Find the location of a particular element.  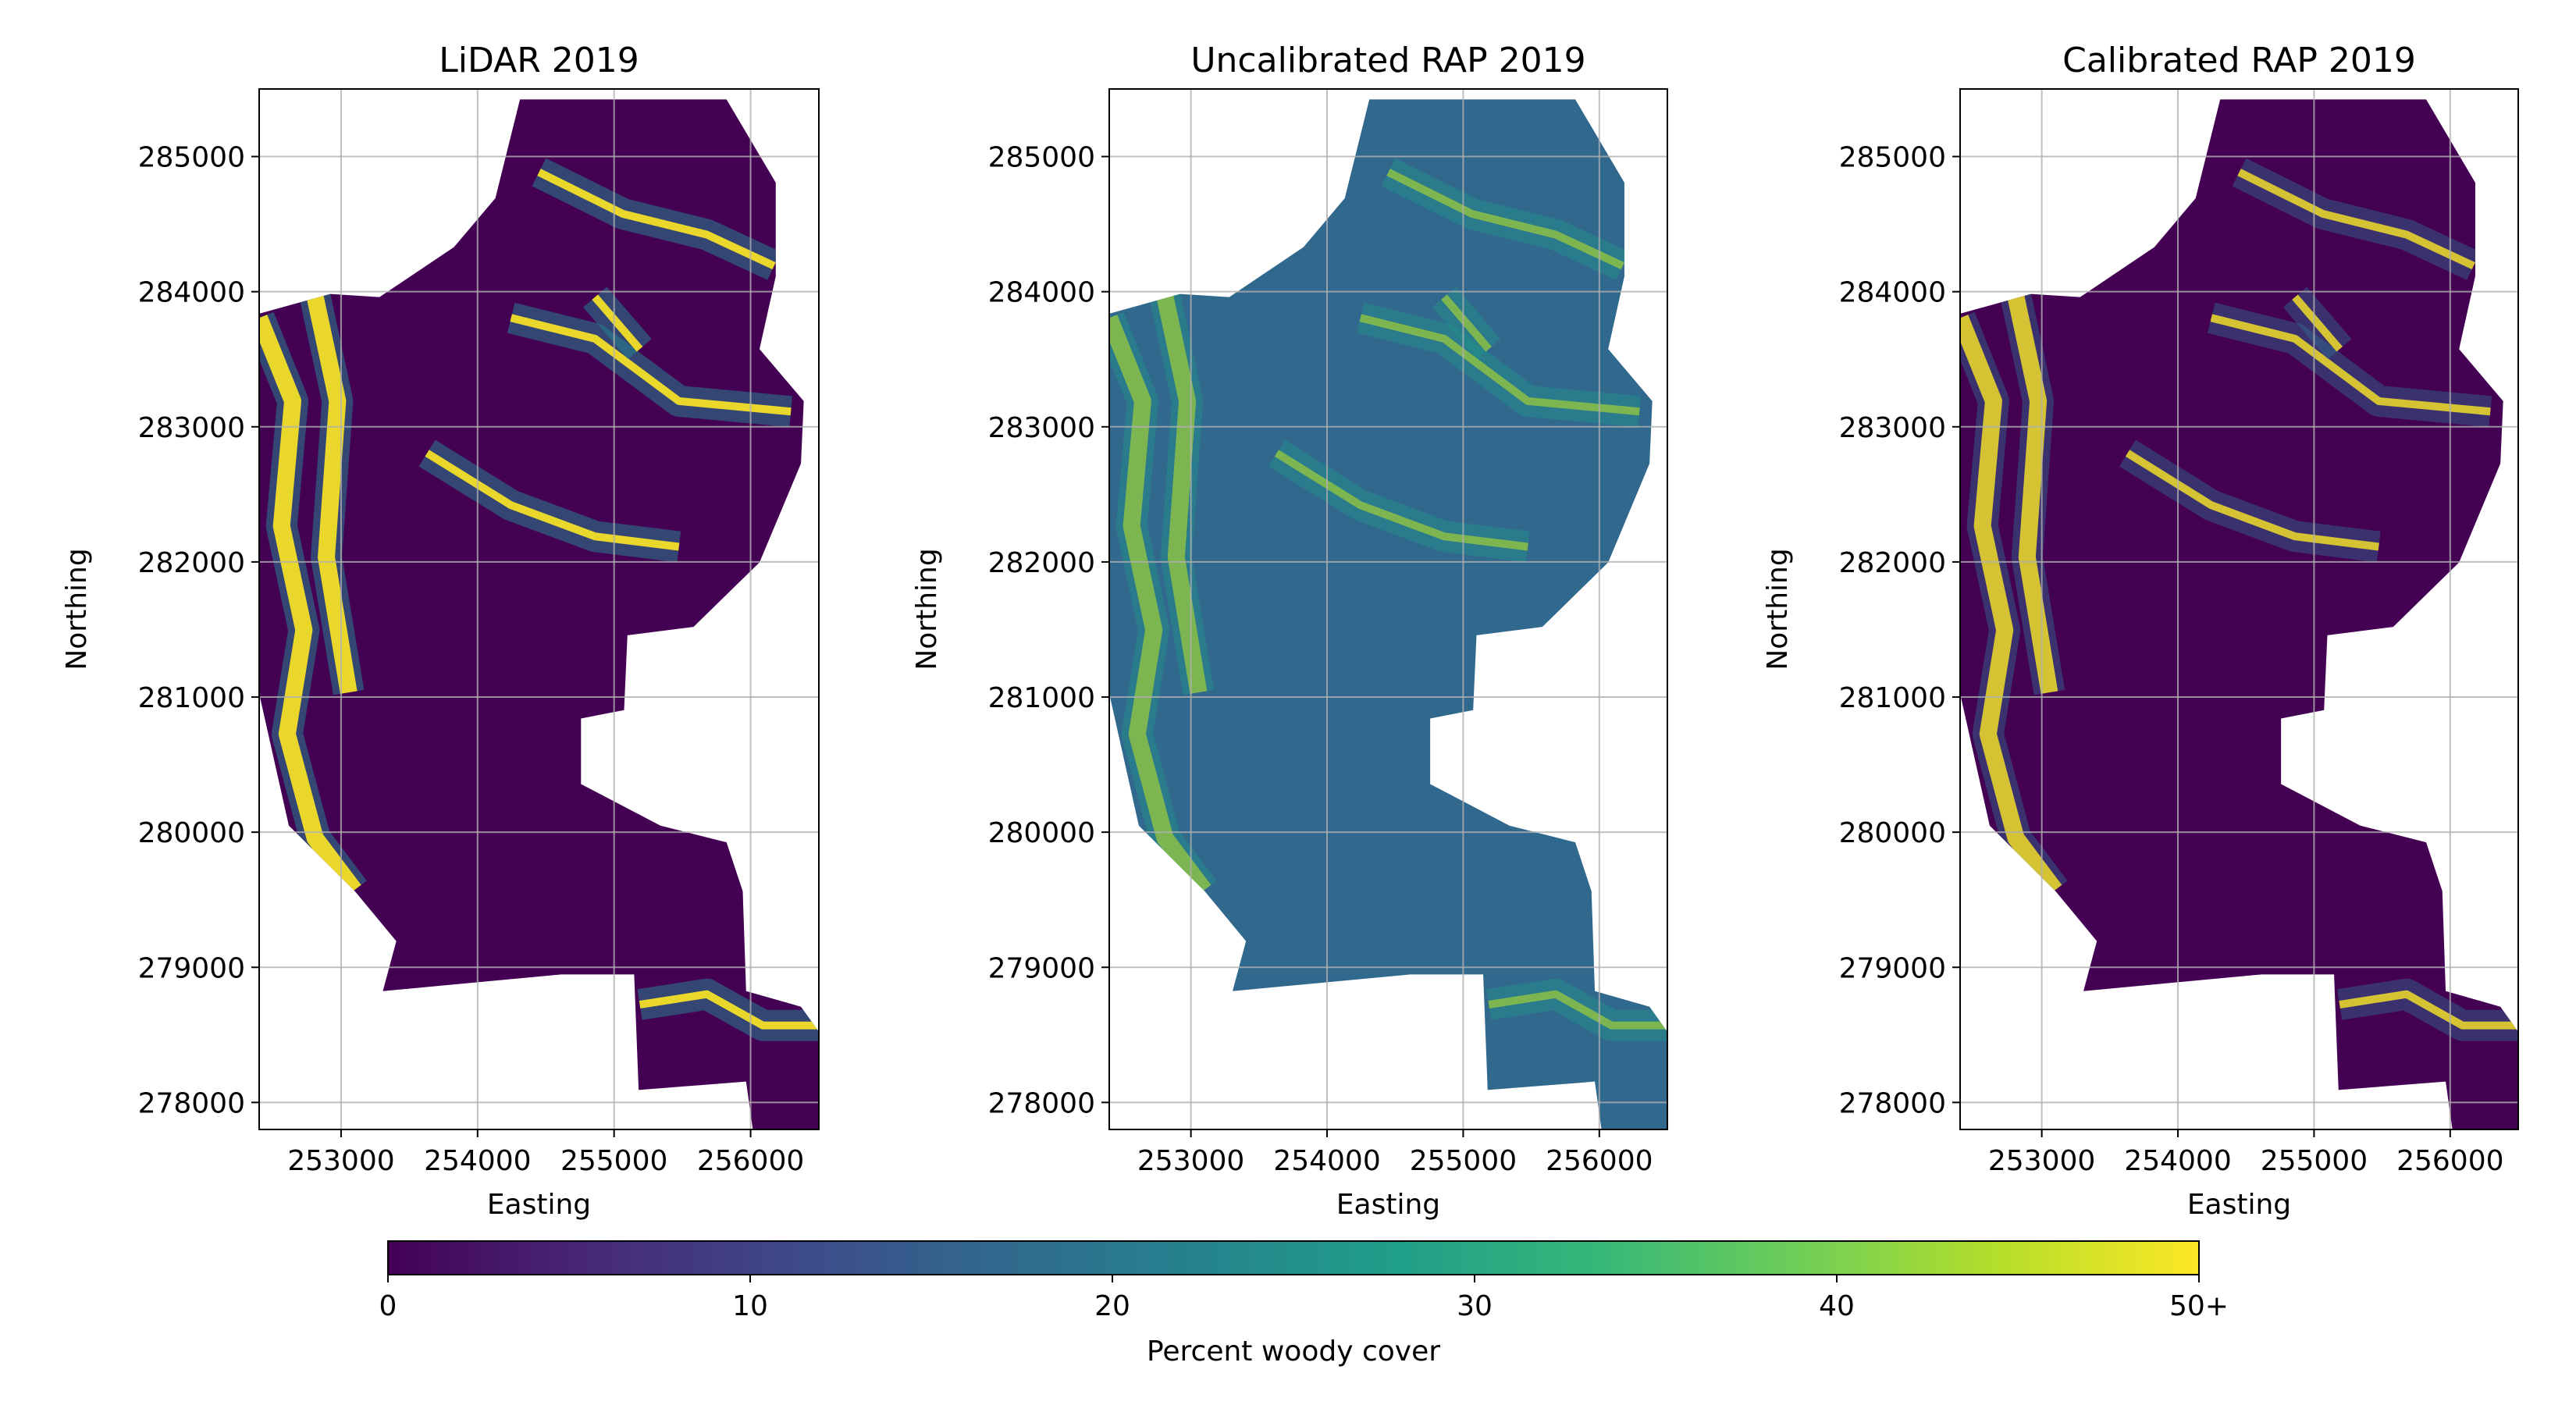

colorbar-label: Percent woody cover is located at coordinates (1293, 1352).